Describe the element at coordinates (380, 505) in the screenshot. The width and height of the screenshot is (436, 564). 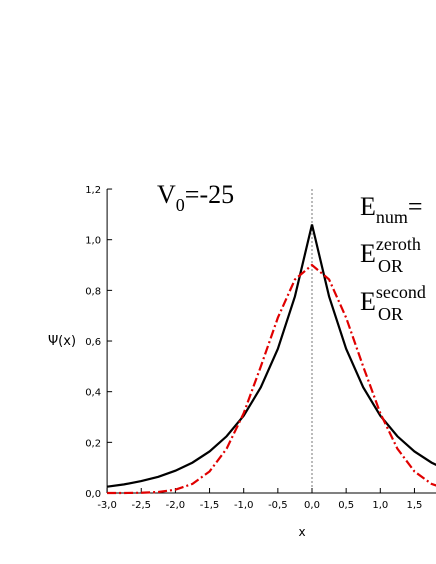
I see `x-tick-label: 1,0` at that location.